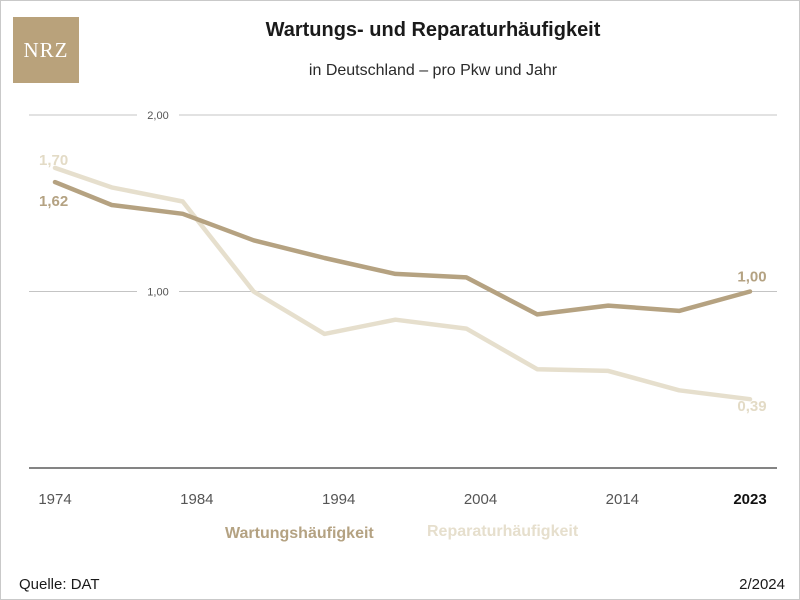 The width and height of the screenshot is (800, 600). Describe the element at coordinates (53, 160) in the screenshot. I see `start-value-label-reparaturhaeufigkeit: 1,70` at that location.